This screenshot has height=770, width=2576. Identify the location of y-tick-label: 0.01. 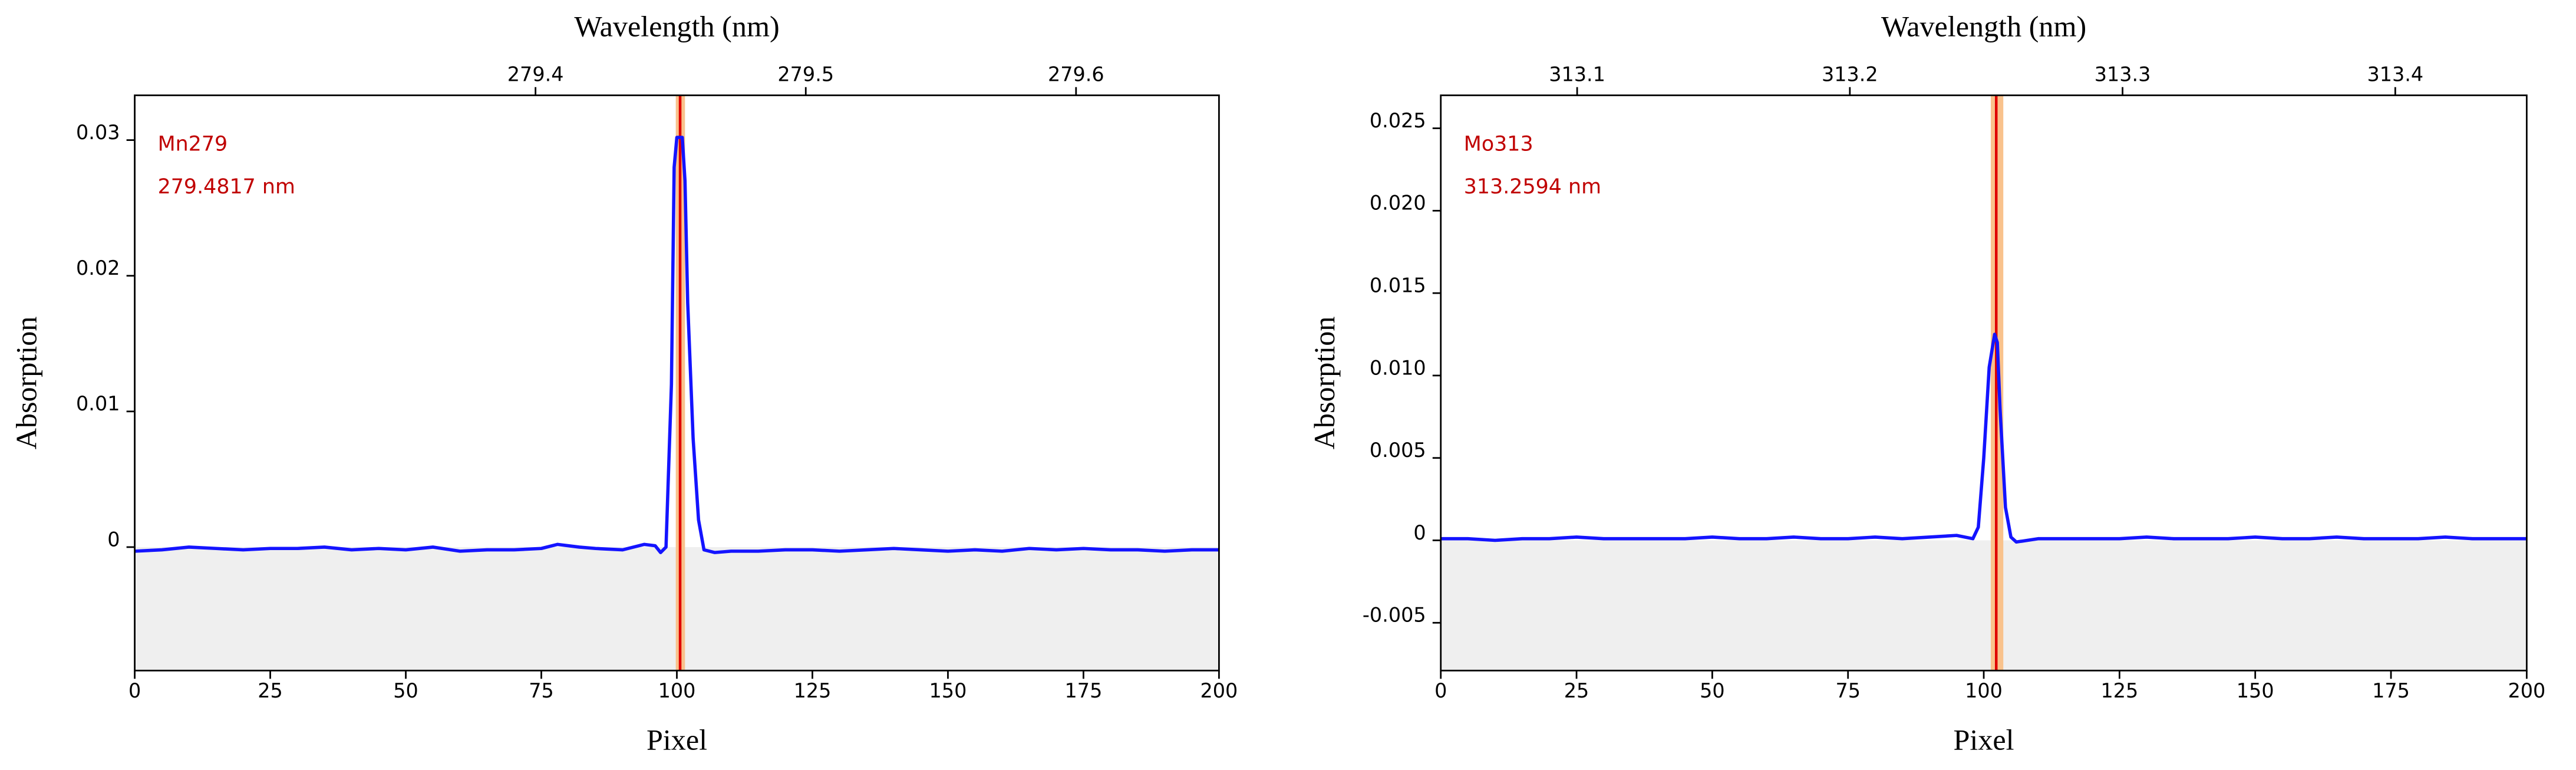
(98, 403).